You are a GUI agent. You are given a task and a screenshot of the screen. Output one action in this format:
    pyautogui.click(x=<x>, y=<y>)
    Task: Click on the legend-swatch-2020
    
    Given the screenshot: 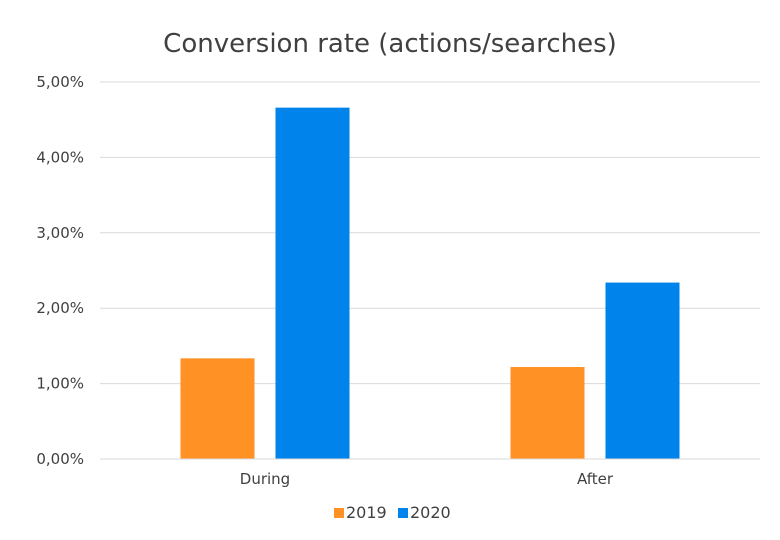 What is the action you would take?
    pyautogui.click(x=403, y=513)
    